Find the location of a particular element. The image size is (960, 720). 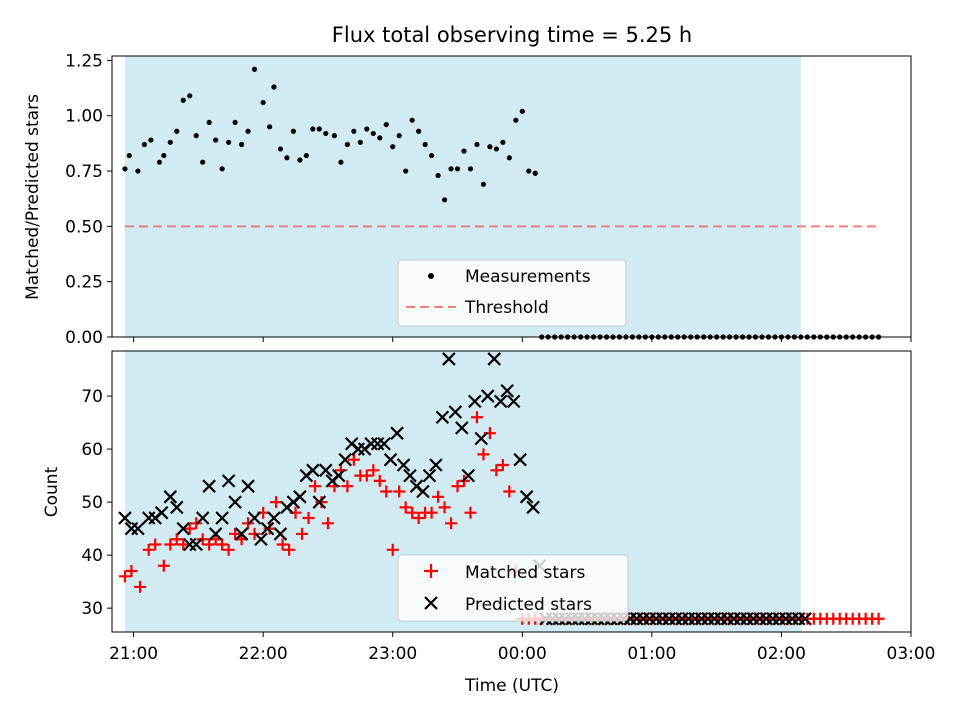

top-legend: Measurements Threshold is located at coordinates (512, 293).